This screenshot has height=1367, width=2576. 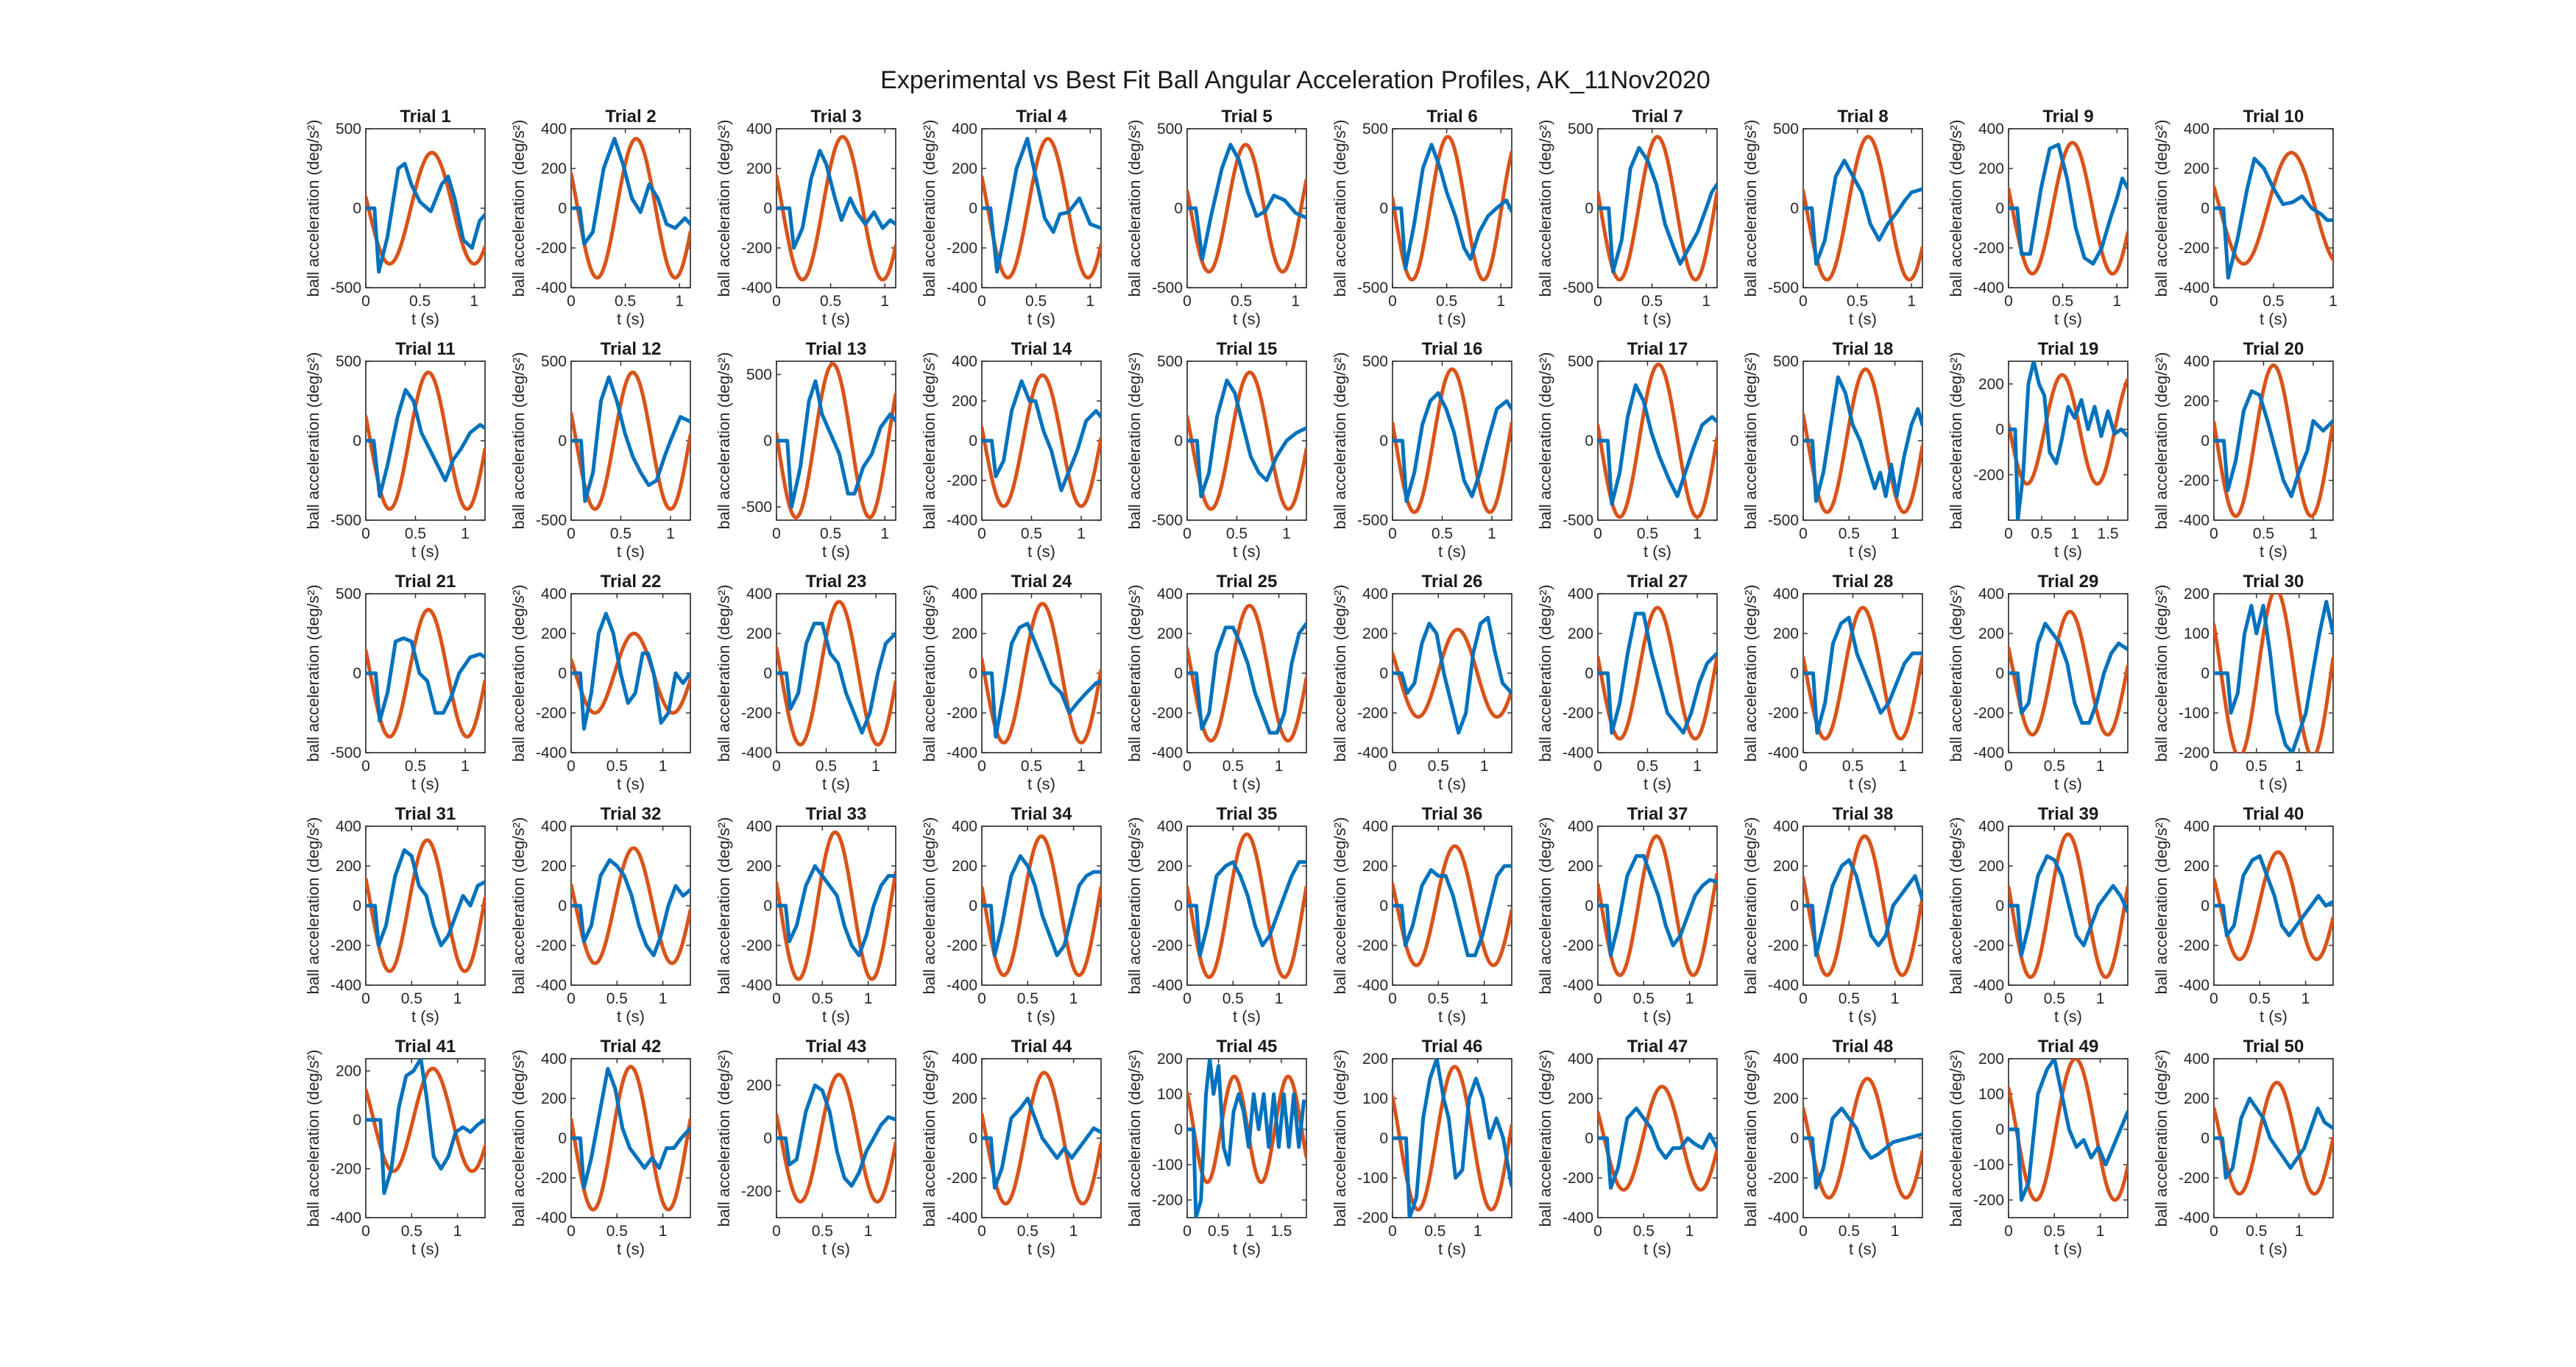 I want to click on subplot-title: Trial 16, so click(x=1452, y=349).